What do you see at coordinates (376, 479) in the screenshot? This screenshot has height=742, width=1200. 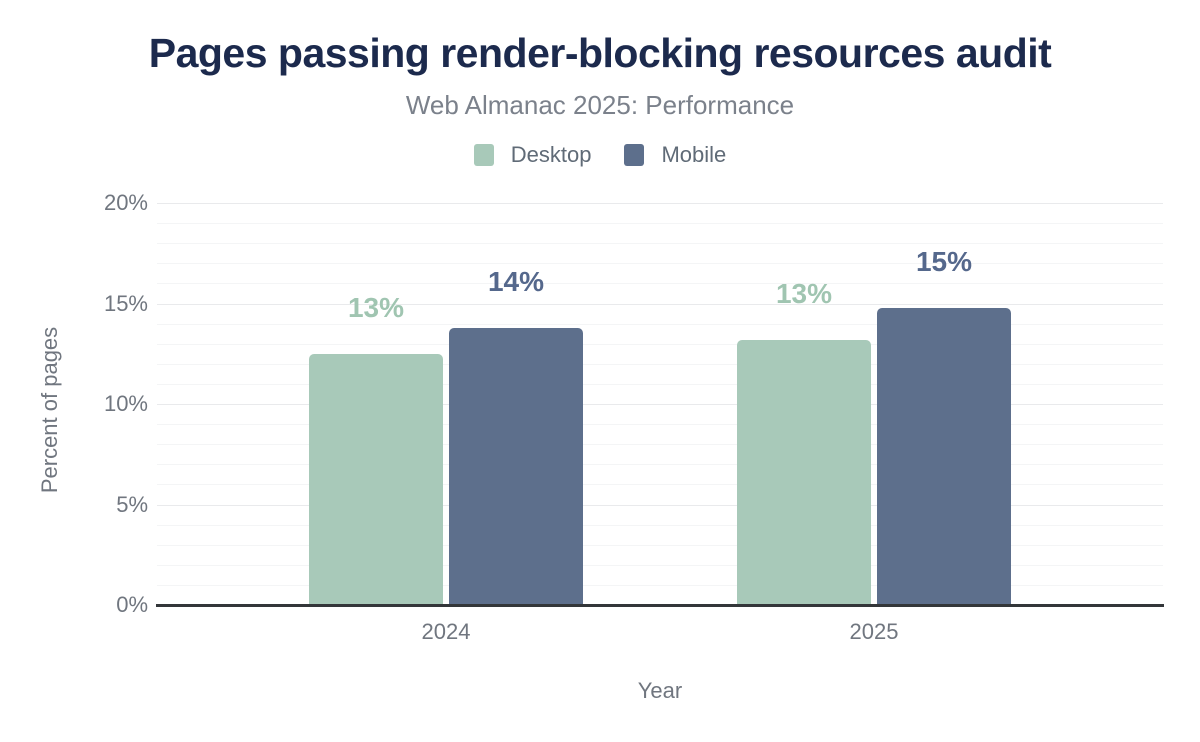 I see `bar-desktop-2024` at bounding box center [376, 479].